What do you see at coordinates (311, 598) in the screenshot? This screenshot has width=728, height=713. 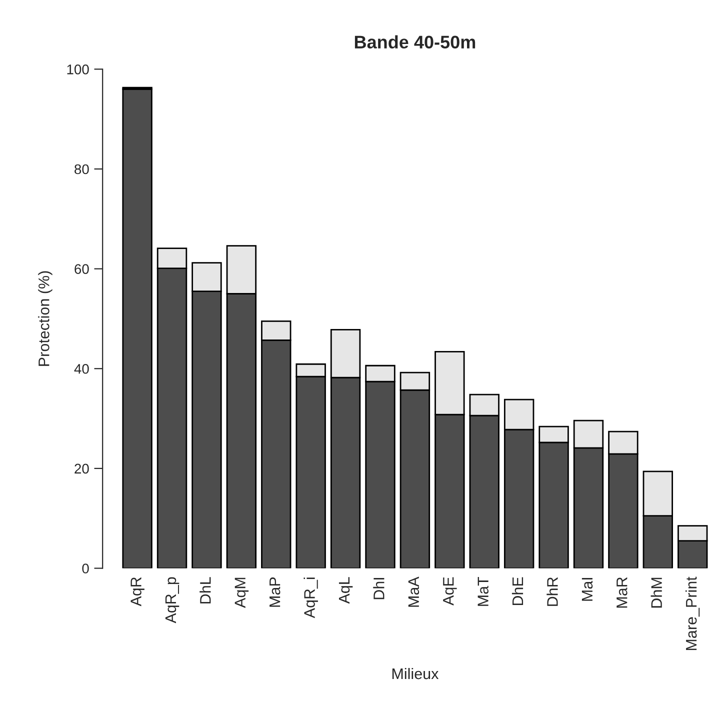 I see `x-tick-label: AqR_i` at bounding box center [311, 598].